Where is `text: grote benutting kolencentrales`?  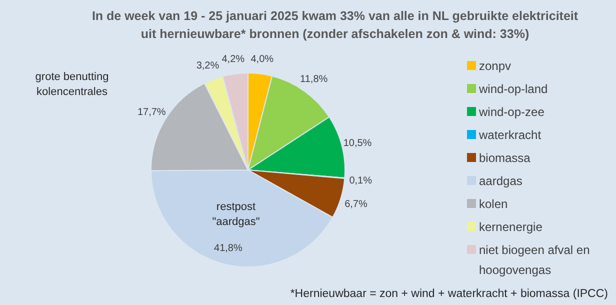 text: grote benutting kolencentrales is located at coordinates (72, 84).